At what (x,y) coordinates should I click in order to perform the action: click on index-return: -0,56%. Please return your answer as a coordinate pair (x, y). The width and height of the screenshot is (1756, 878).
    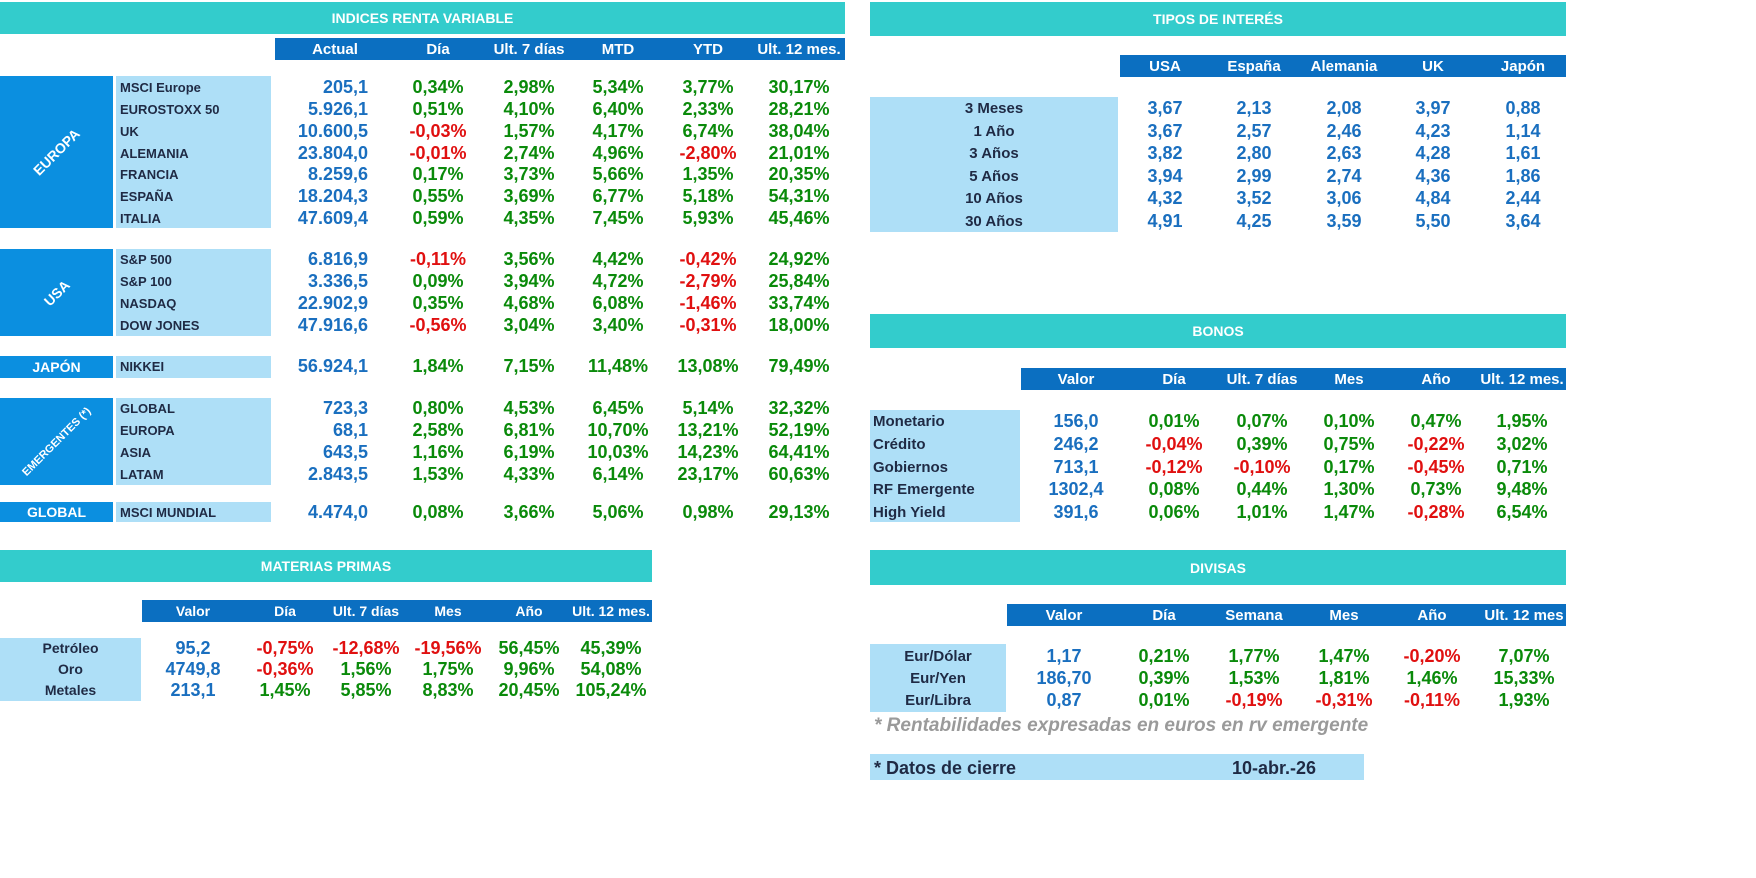
    Looking at the image, I should click on (438, 325).